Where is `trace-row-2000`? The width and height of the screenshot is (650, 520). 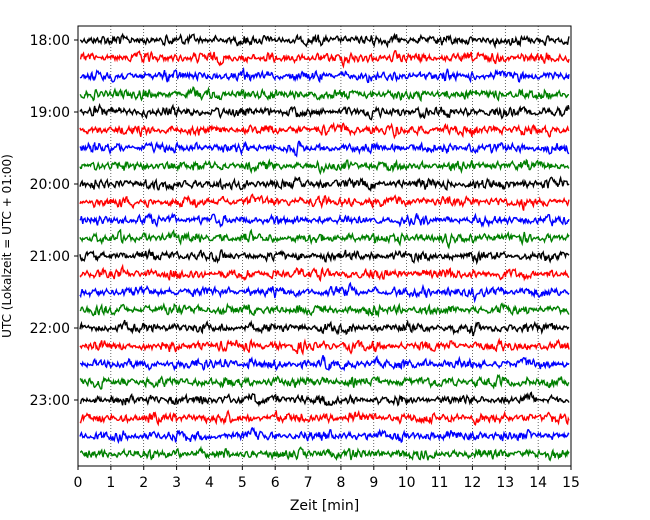 trace-row-2000 is located at coordinates (324, 184).